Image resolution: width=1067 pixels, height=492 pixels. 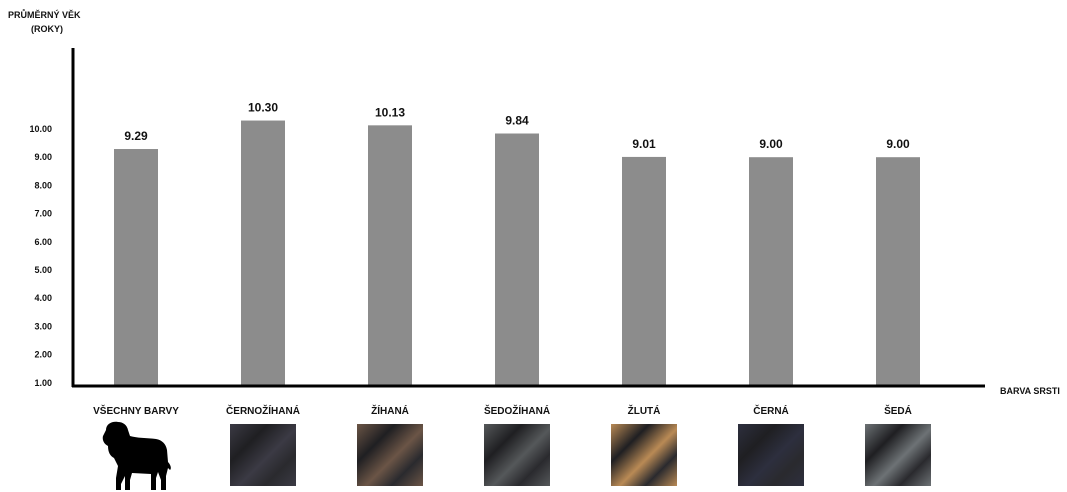 What do you see at coordinates (44, 15) in the screenshot?
I see `y-axis-label-line-1: PRŮMĚRNÝ VĚK` at bounding box center [44, 15].